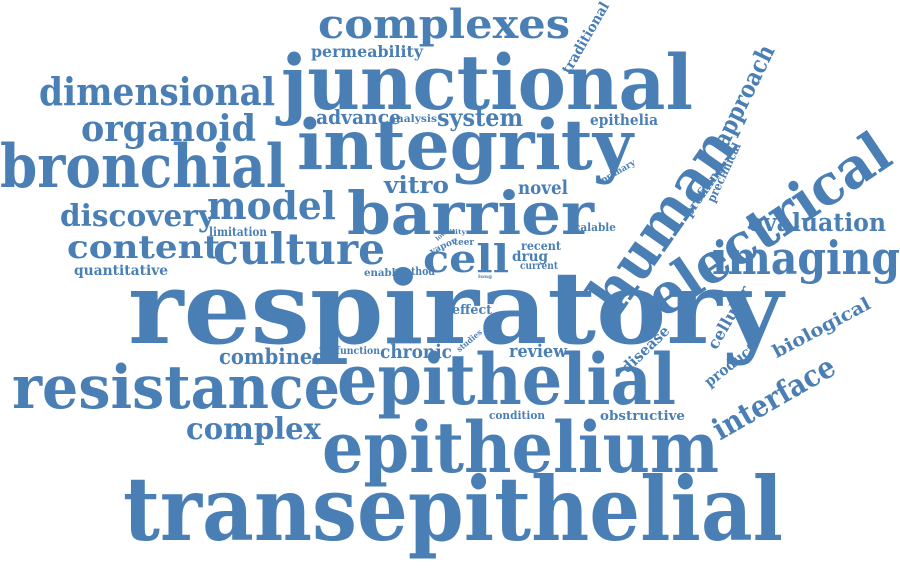  I want to click on word-novel: novel, so click(543, 188).